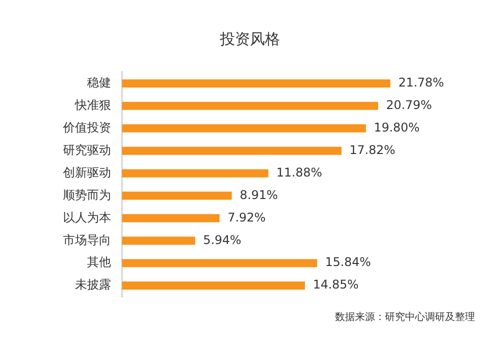  Describe the element at coordinates (405, 317) in the screenshot. I see `source-note: 数据来源：研究中心调研及整理` at that location.